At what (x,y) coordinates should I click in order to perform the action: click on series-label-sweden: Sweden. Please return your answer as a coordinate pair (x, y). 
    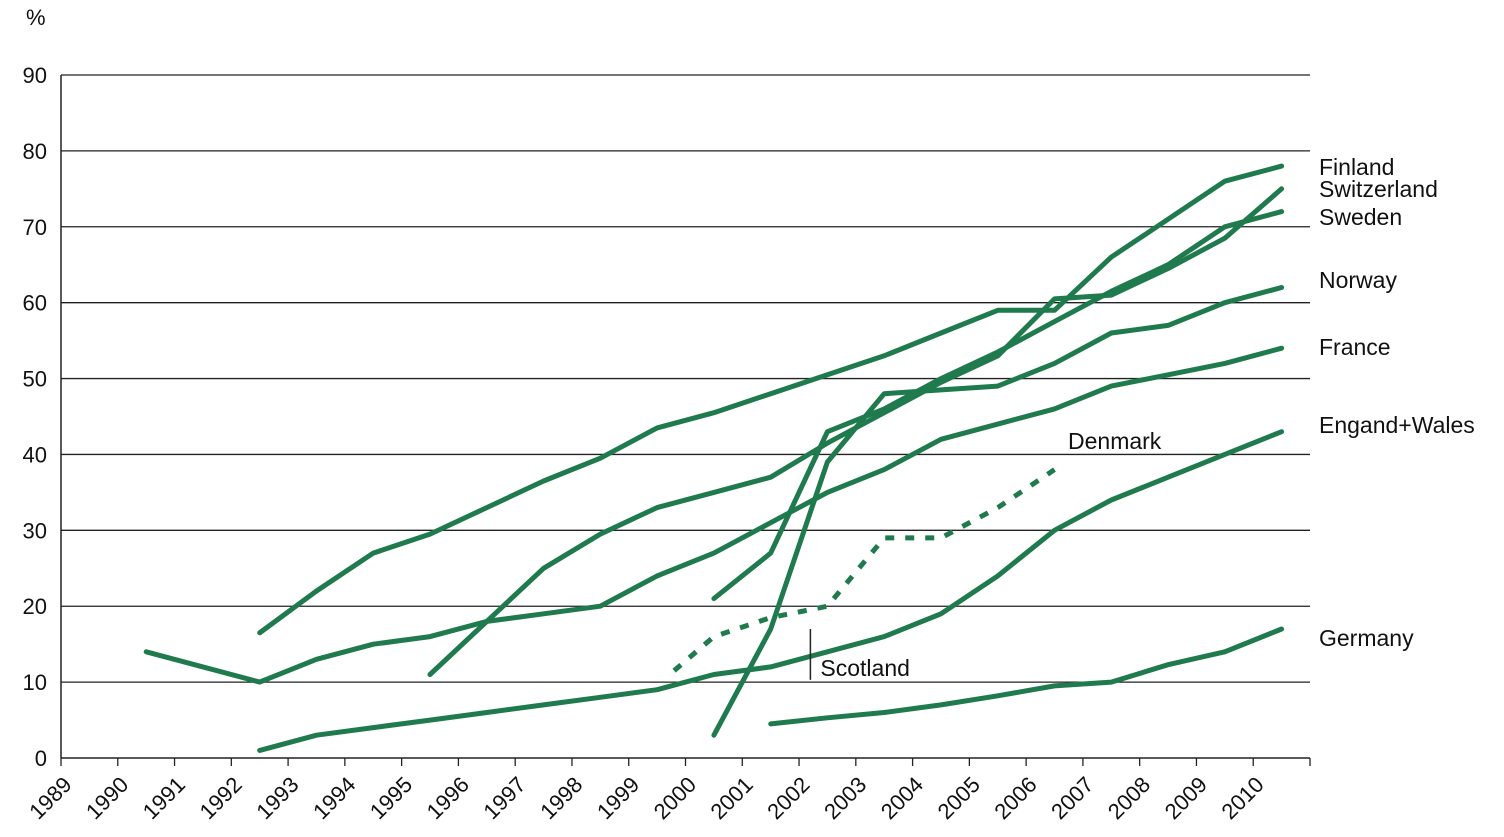
    Looking at the image, I should click on (1360, 217).